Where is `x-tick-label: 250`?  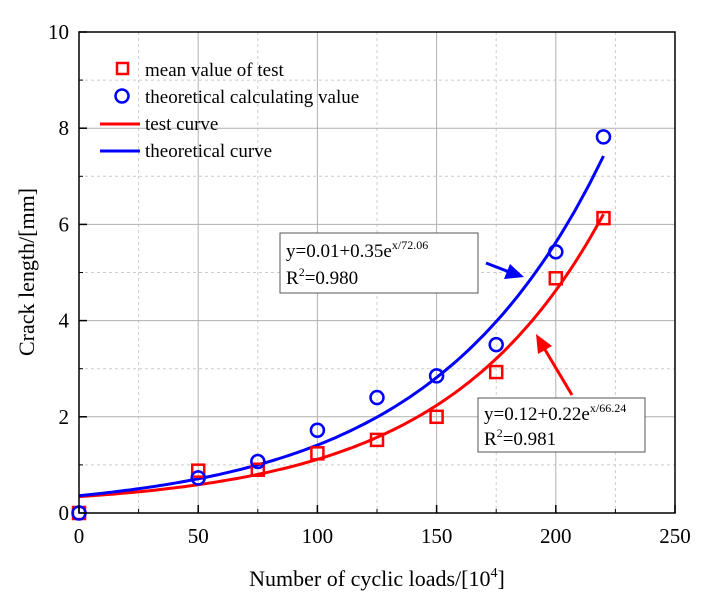 x-tick-label: 250 is located at coordinates (675, 536).